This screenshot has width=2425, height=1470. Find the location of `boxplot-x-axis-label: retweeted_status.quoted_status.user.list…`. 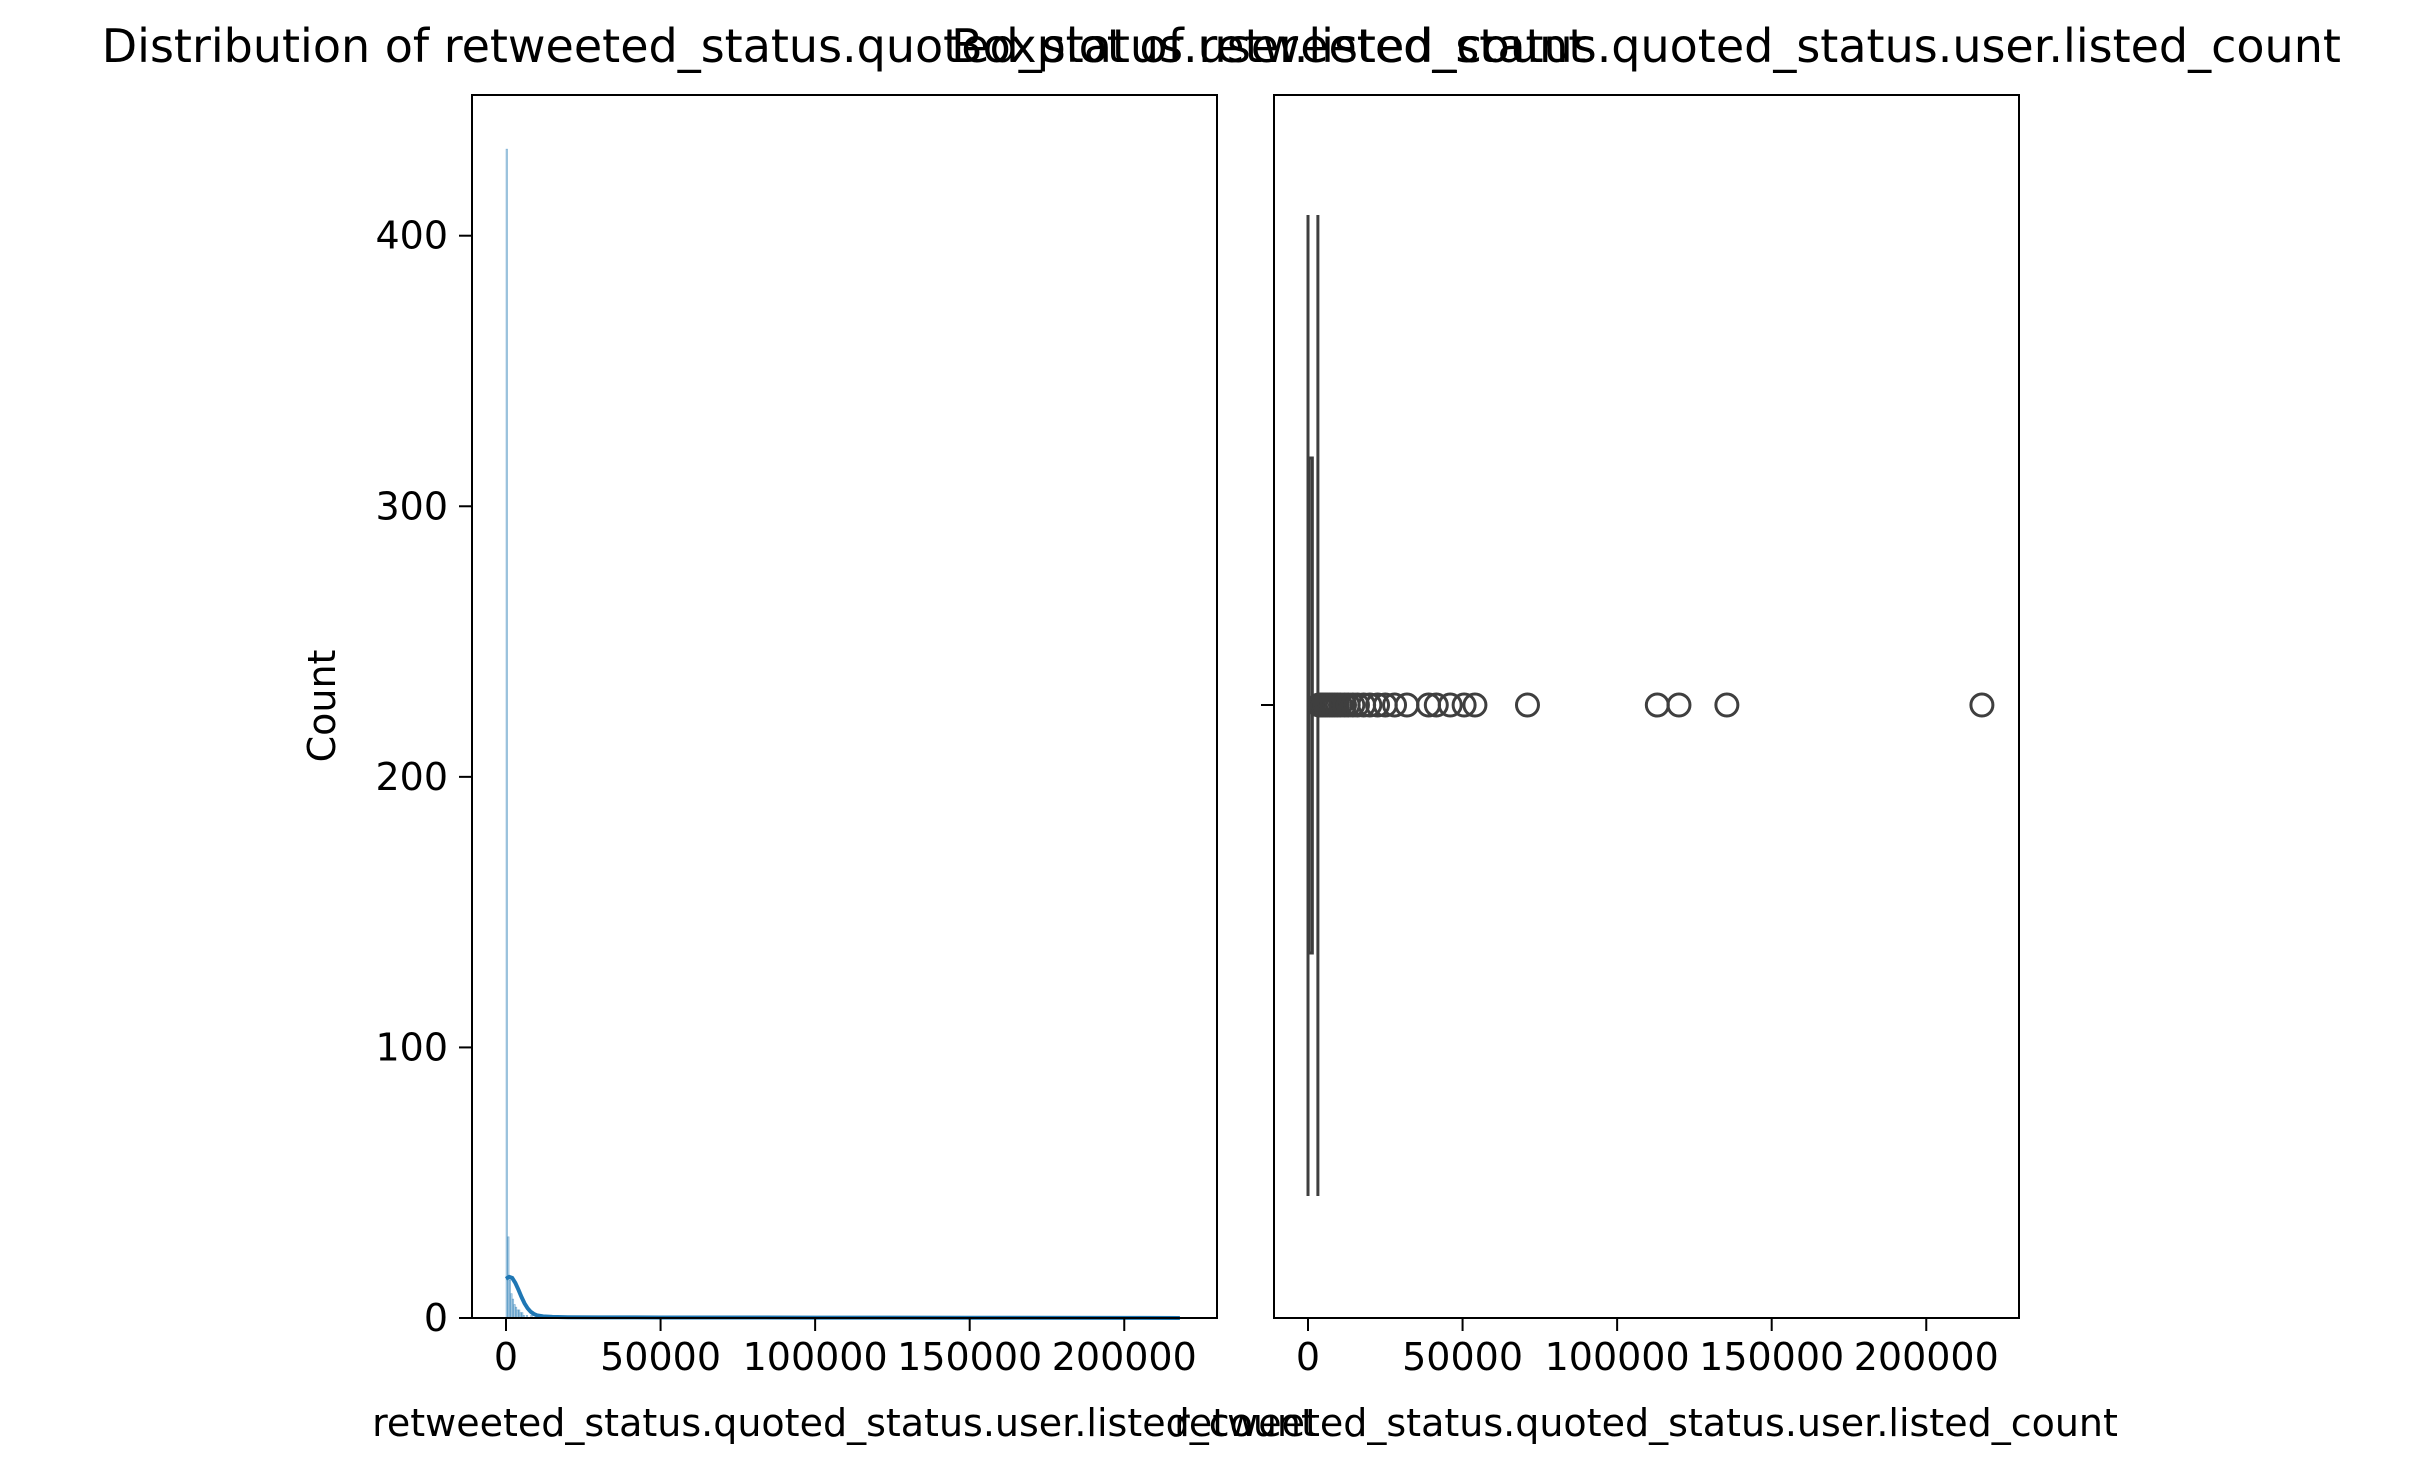

boxplot-x-axis-label: retweeted_status.quoted_status.user.list… is located at coordinates (1646, 1423).